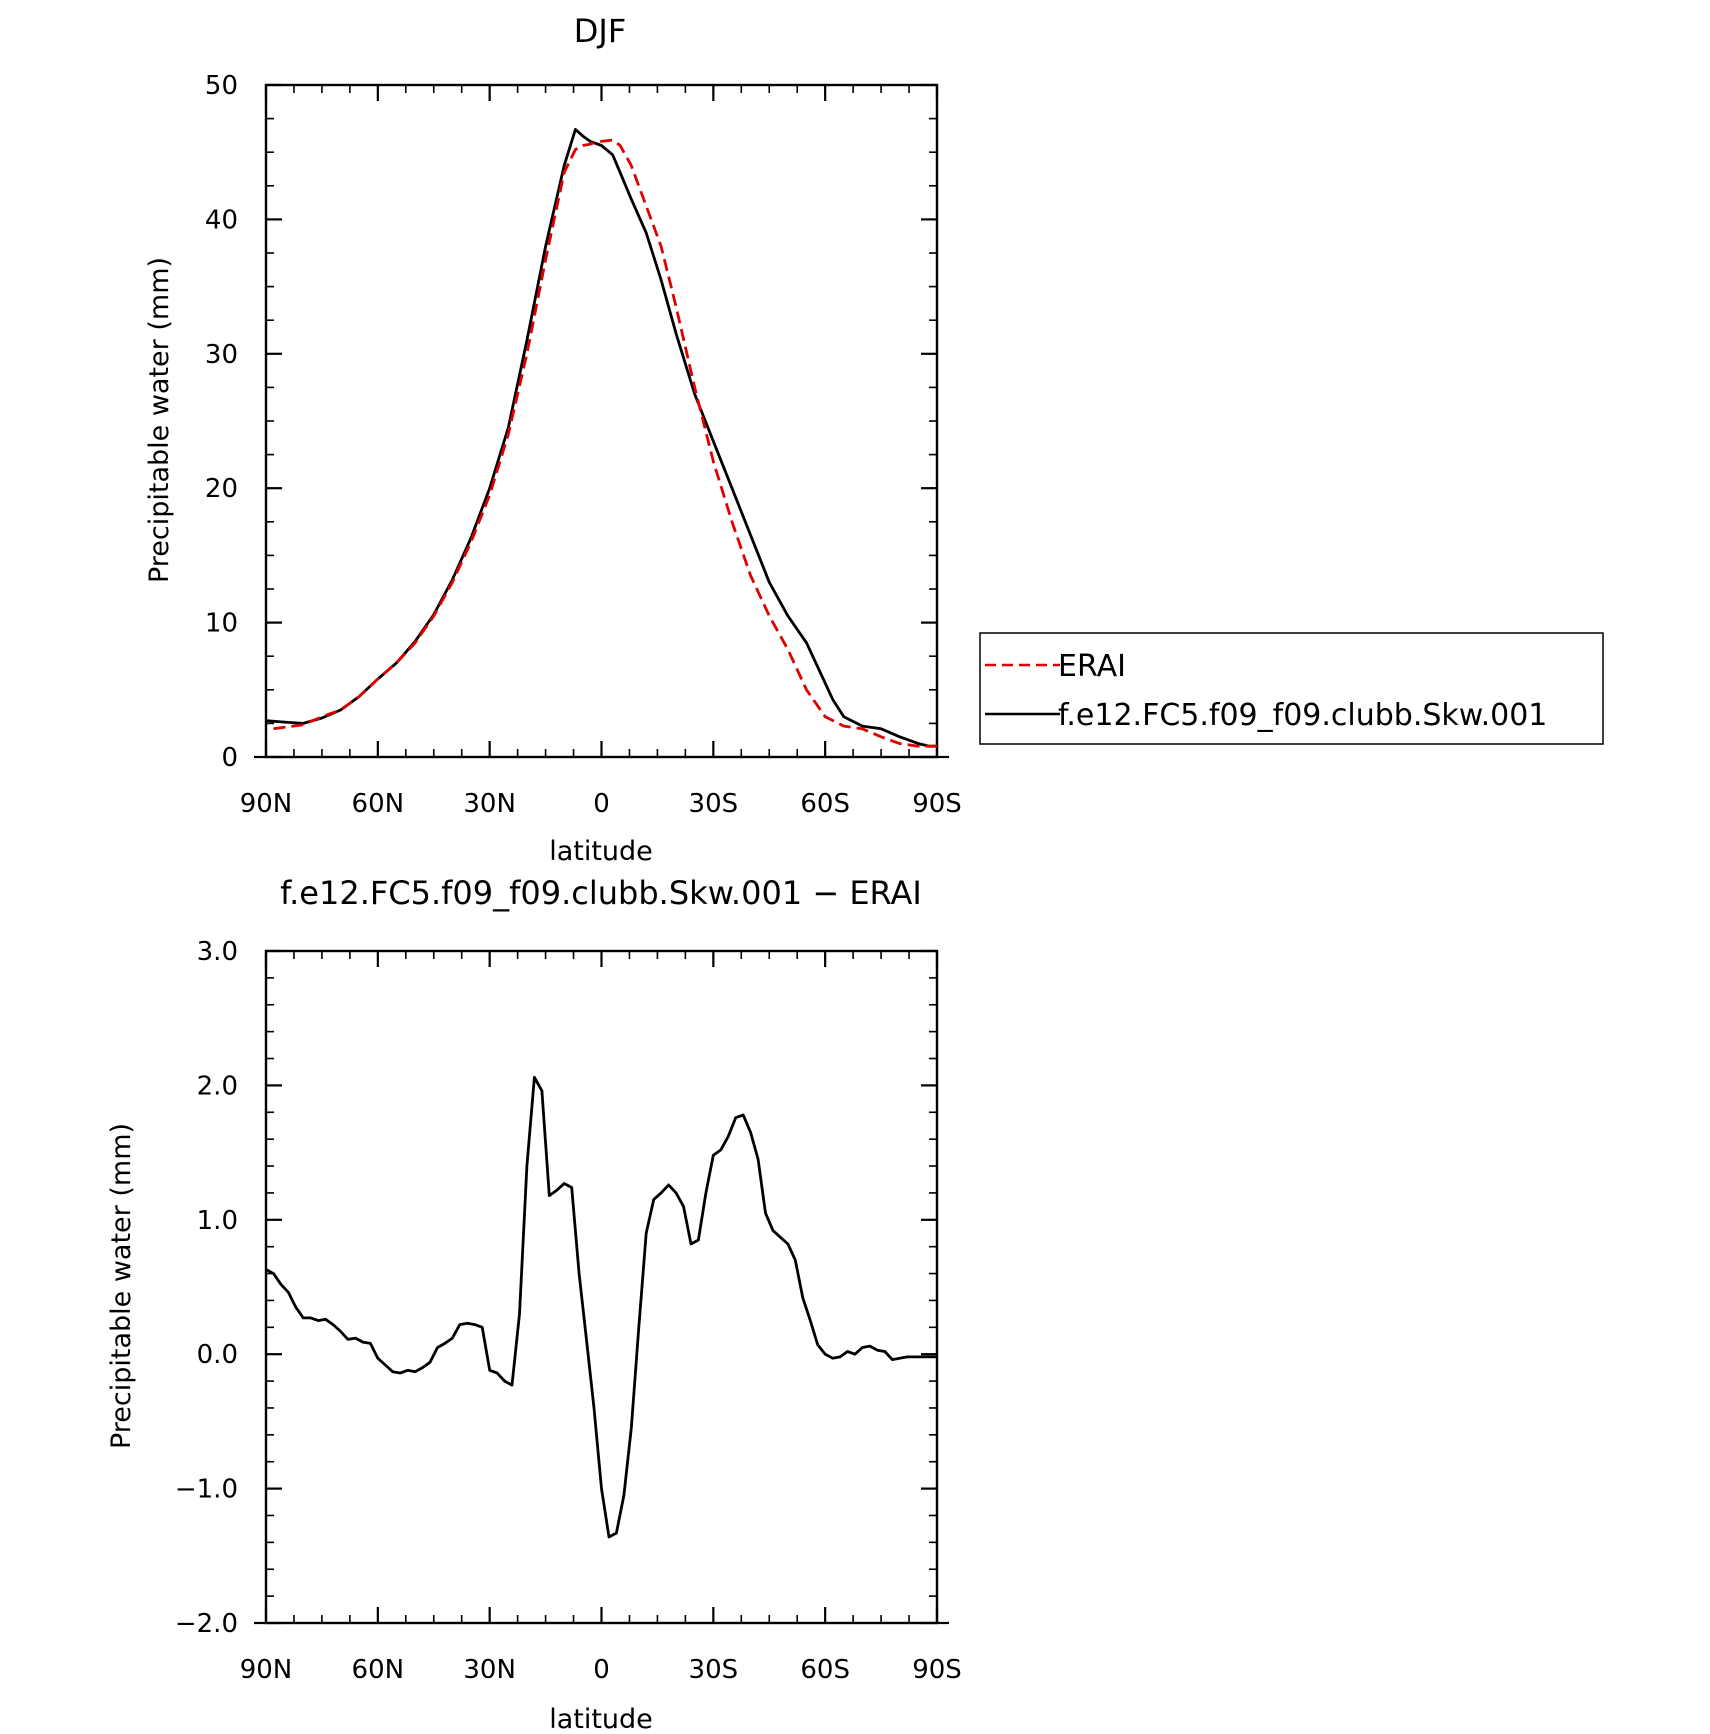  What do you see at coordinates (1092, 666) in the screenshot?
I see `legend-label-erai: ERAI` at bounding box center [1092, 666].